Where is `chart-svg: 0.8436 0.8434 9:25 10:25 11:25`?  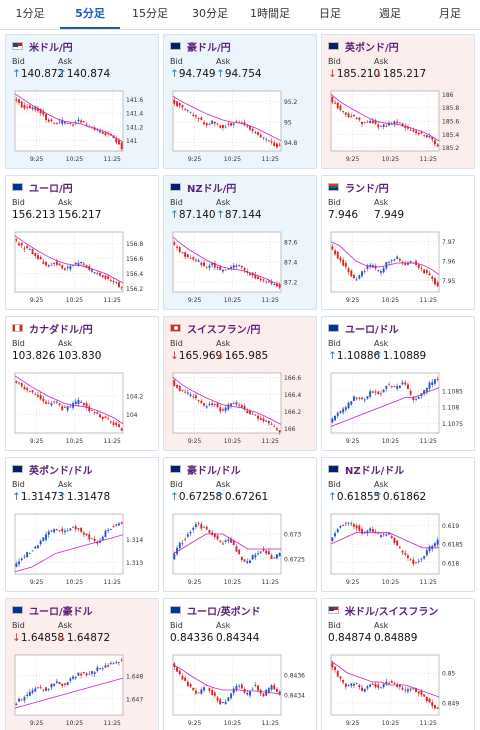
chart-svg: 0.8436 0.8434 9:25 10:25 11:25 is located at coordinates (238, 690).